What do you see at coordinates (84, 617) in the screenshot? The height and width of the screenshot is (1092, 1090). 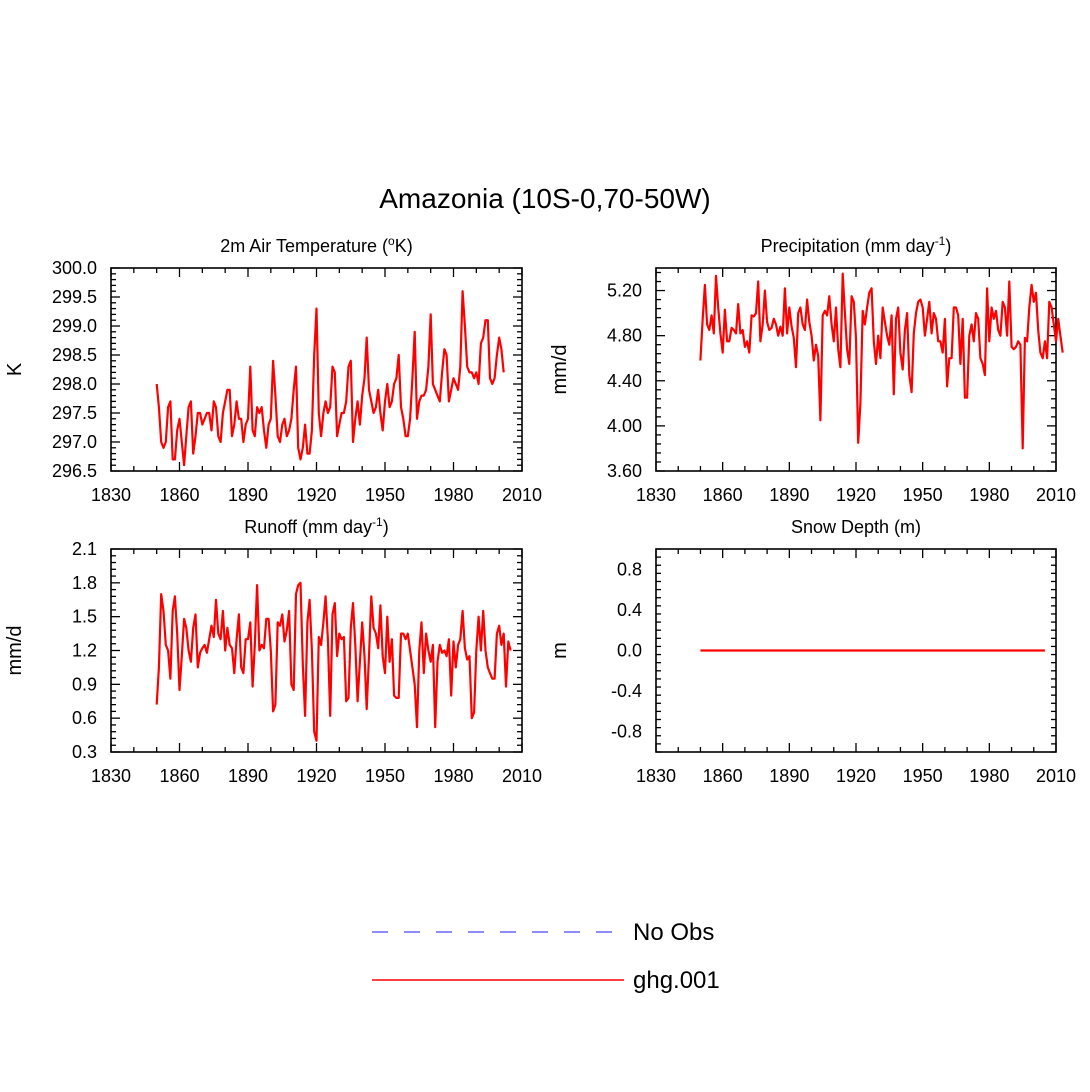 I see `y-tick-label: 1.5` at bounding box center [84, 617].